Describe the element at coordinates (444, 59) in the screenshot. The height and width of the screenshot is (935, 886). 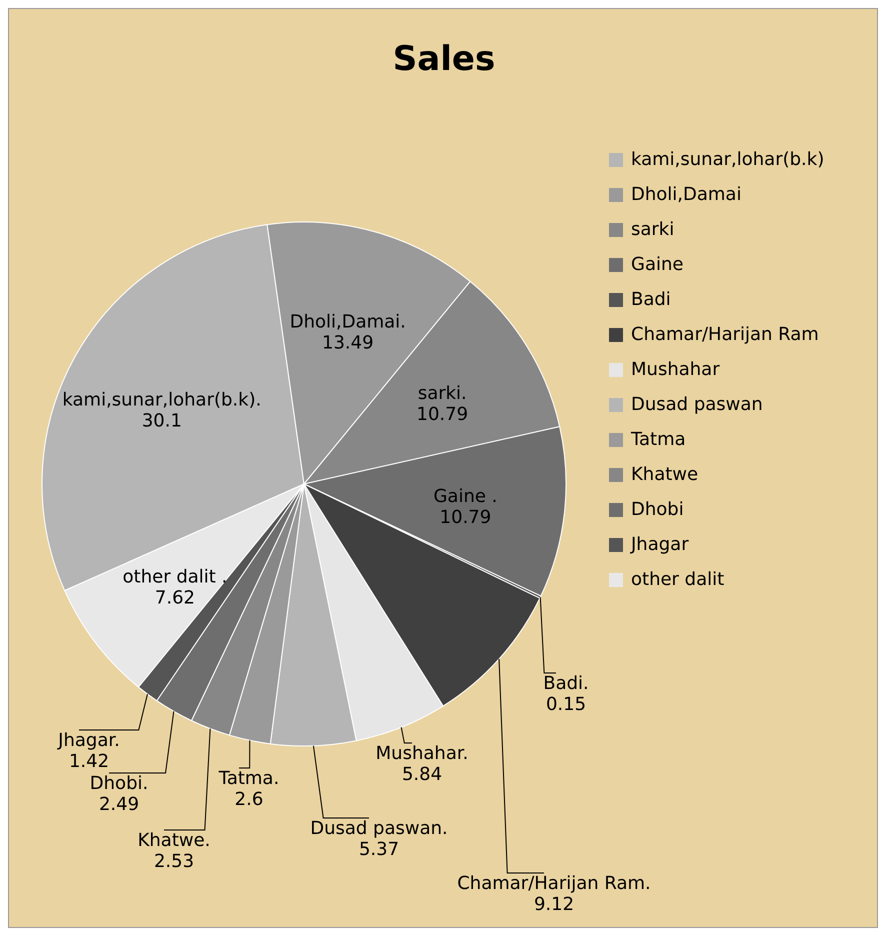
I see `chart-title: Sales` at that location.